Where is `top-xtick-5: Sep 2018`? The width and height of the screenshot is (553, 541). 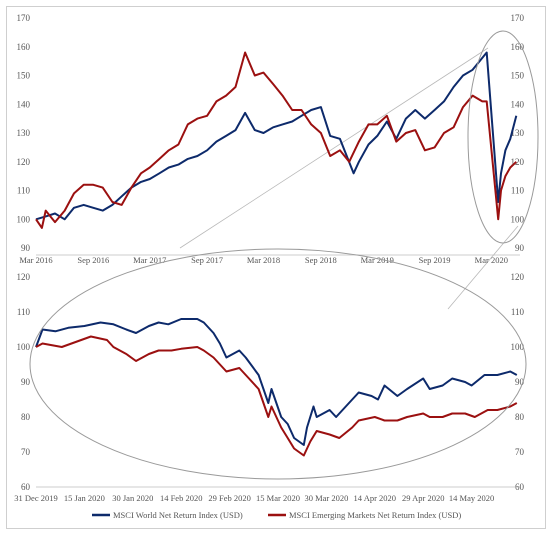 top-xtick-5: Sep 2018 is located at coordinates (321, 260).